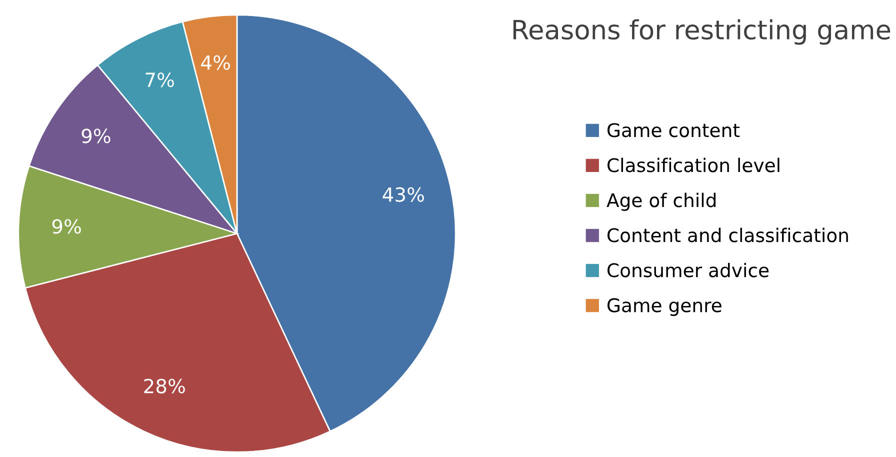 Image resolution: width=896 pixels, height=457 pixels. What do you see at coordinates (665, 307) in the screenshot?
I see `legend-label: Game genre` at bounding box center [665, 307].